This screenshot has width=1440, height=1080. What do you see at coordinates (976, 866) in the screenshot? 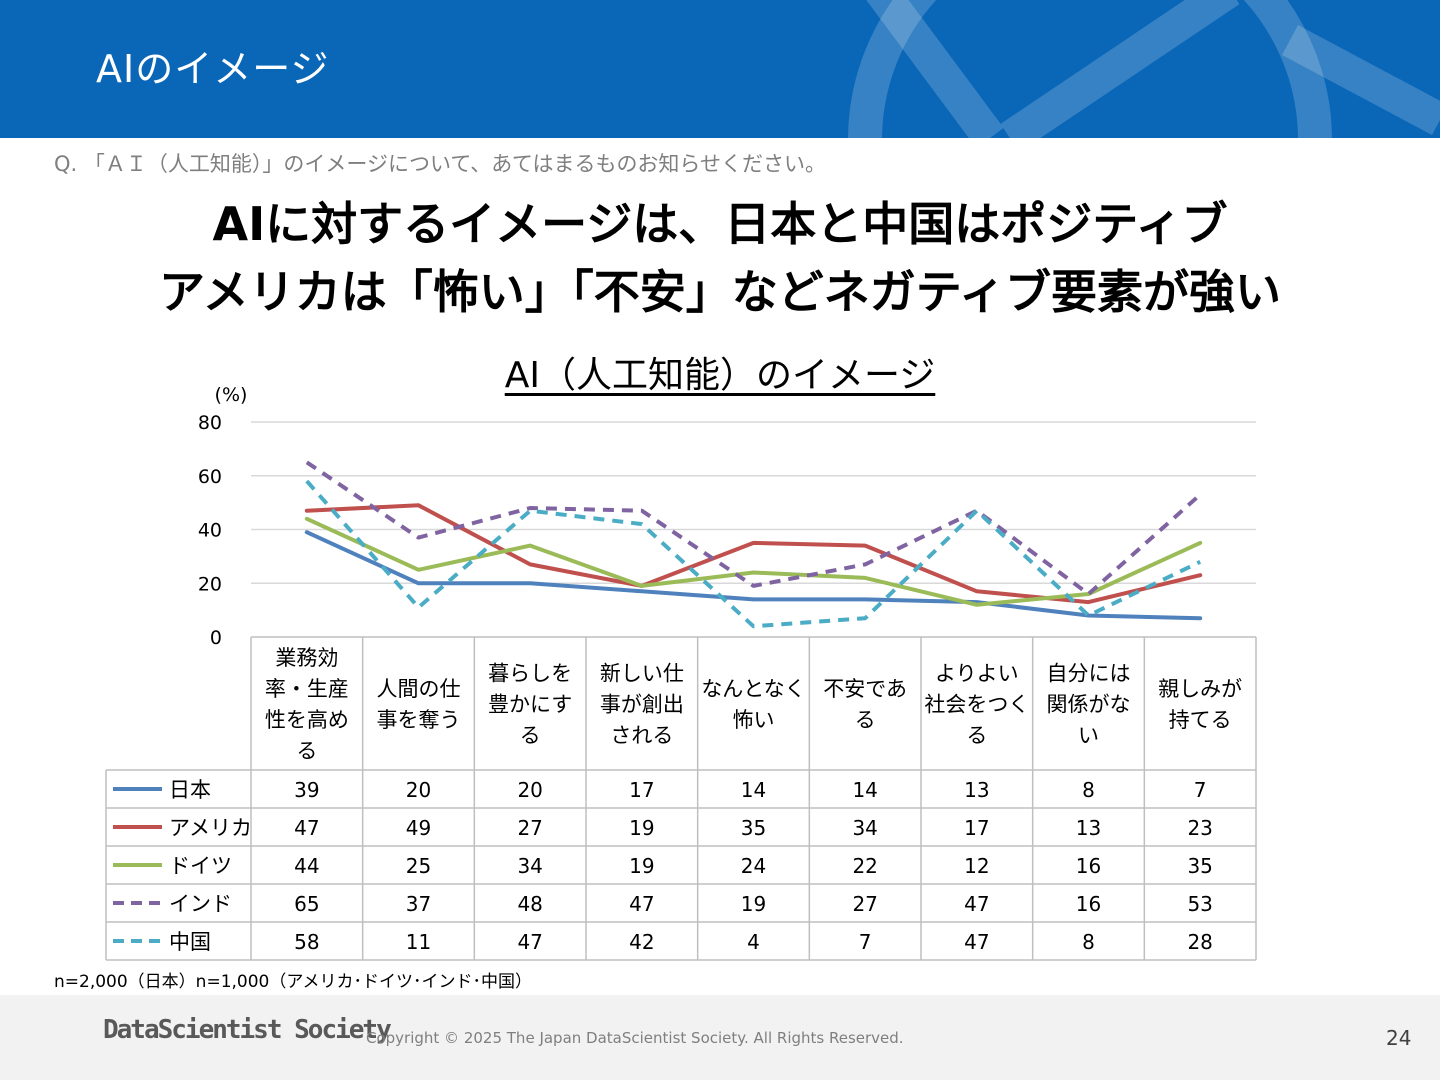
I see `data-value: 12` at bounding box center [976, 866].